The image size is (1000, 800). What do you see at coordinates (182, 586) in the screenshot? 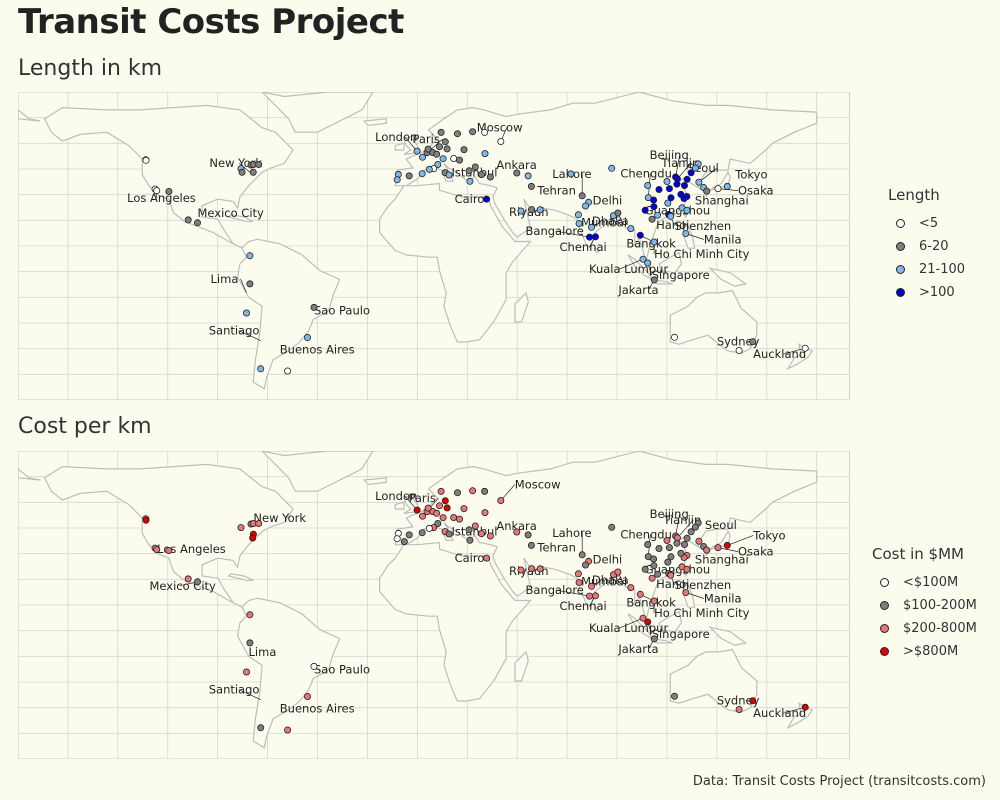
I see `city-label: Mexico City` at bounding box center [182, 586].